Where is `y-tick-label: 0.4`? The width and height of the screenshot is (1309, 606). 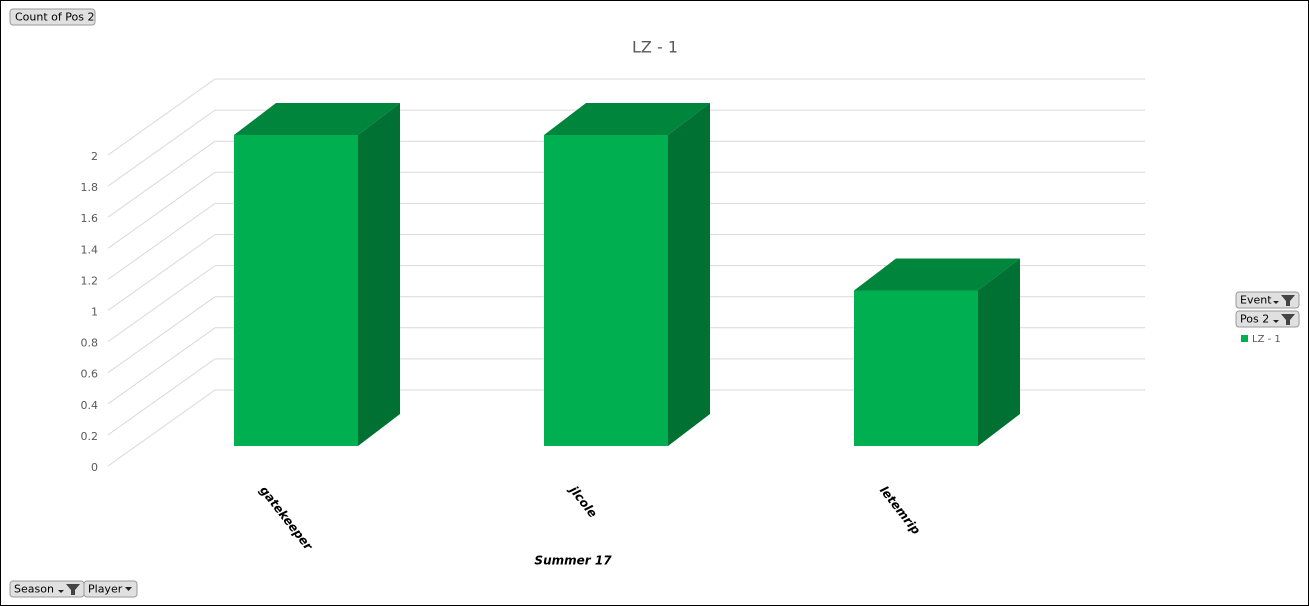 y-tick-label: 0.4 is located at coordinates (90, 405).